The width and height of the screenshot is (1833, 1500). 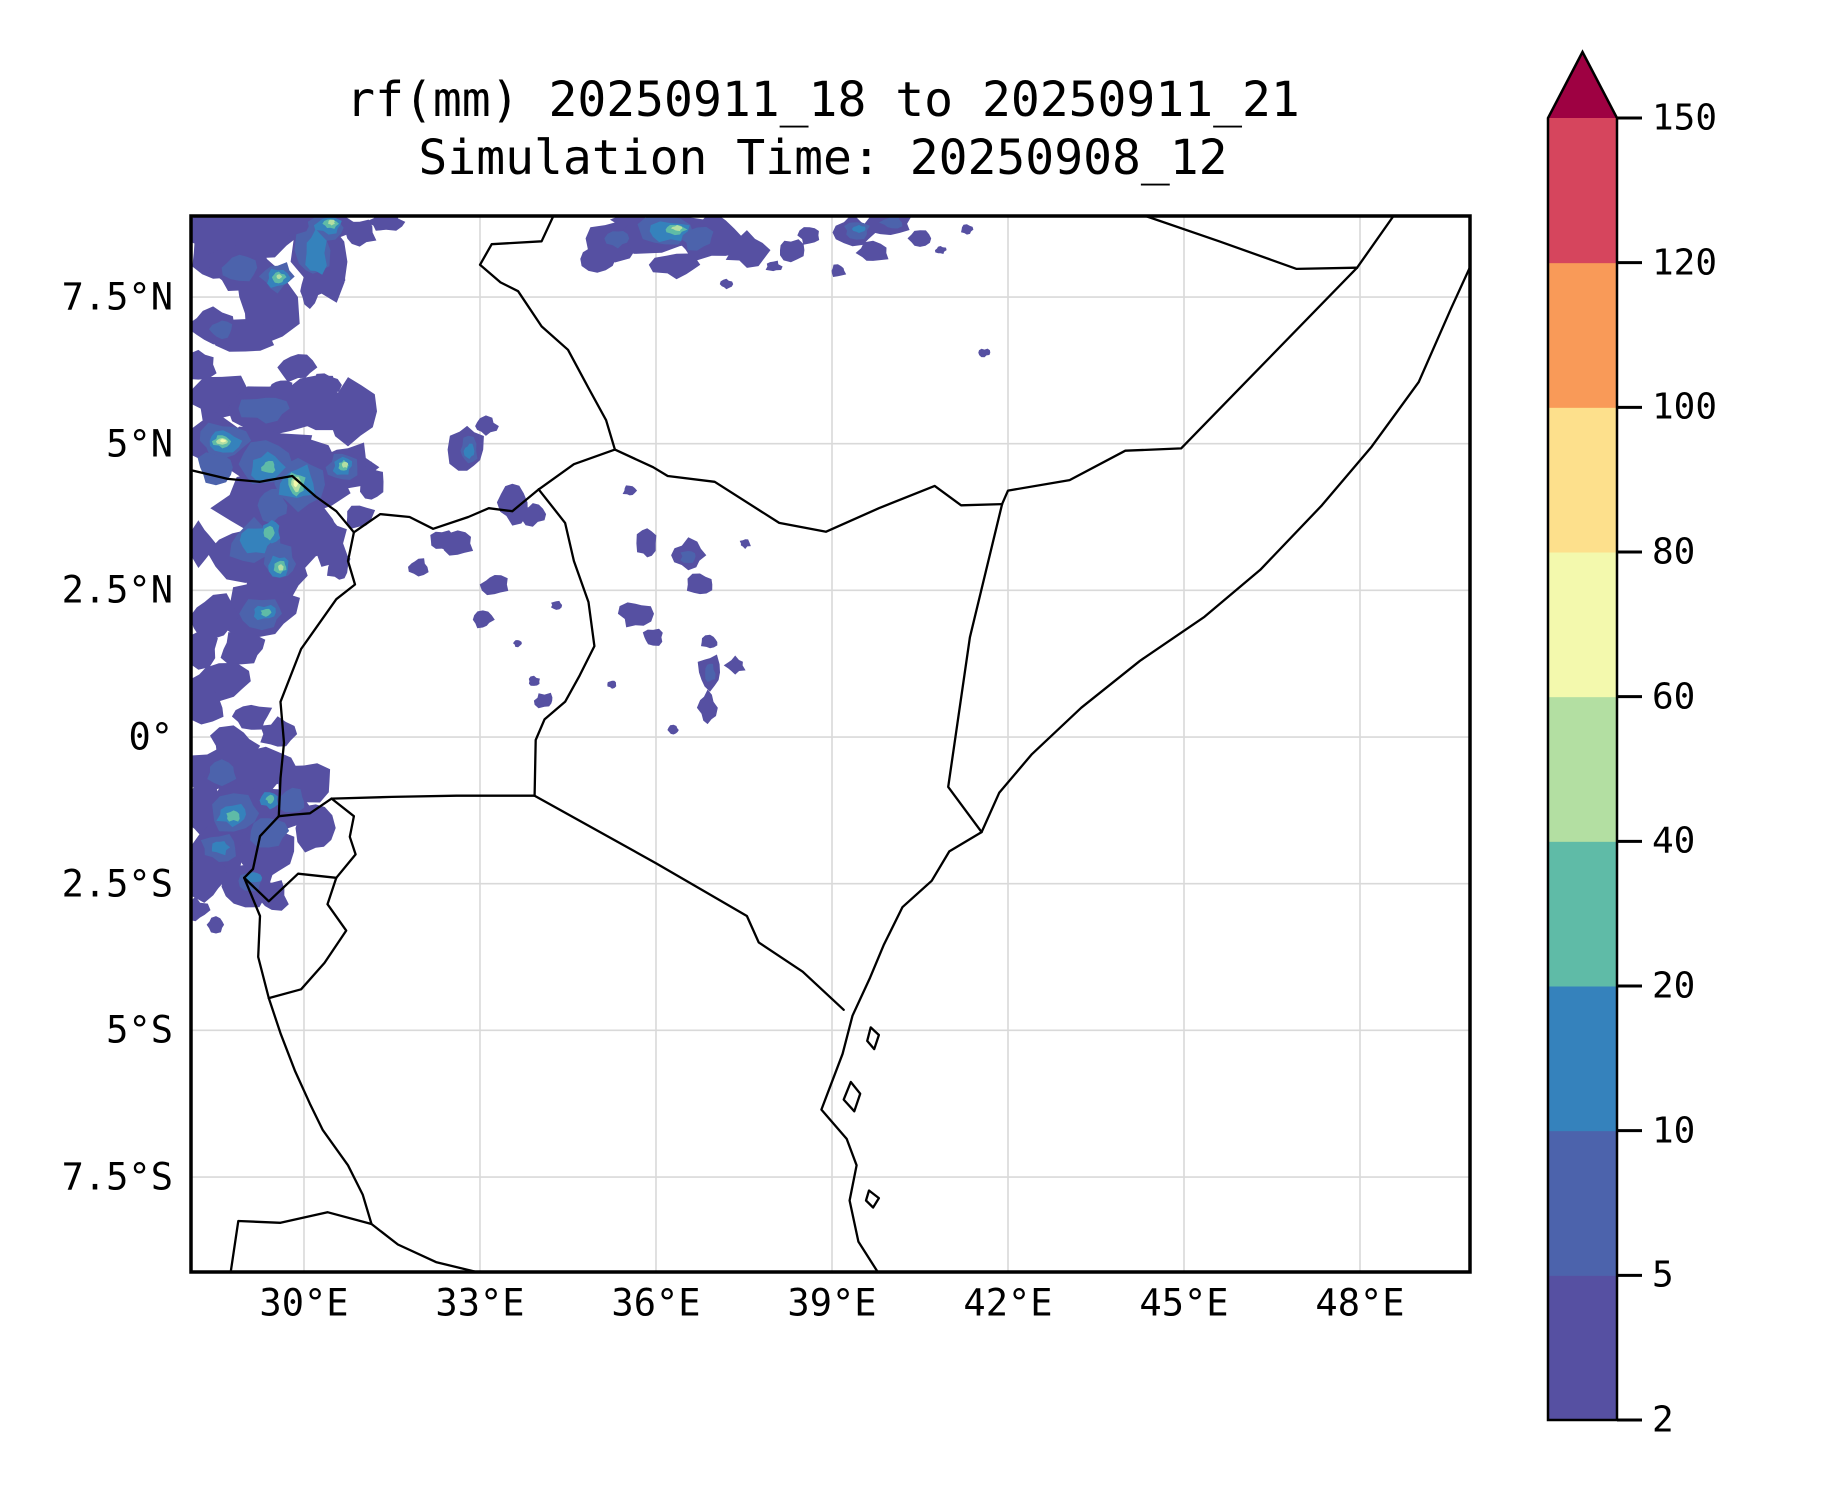 I want to click on border-drc-ssudan, so click(x=273, y=501).